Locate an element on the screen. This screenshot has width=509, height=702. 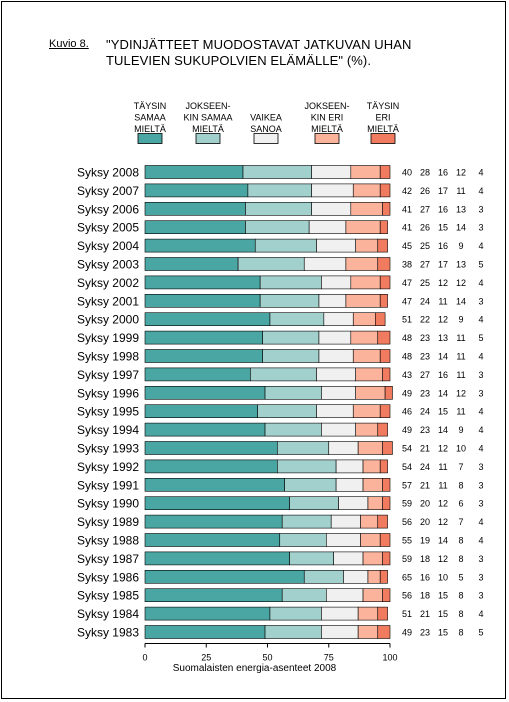
bar-row: Syksy 1990 59 20 12 6 3 is located at coordinates (280, 503).